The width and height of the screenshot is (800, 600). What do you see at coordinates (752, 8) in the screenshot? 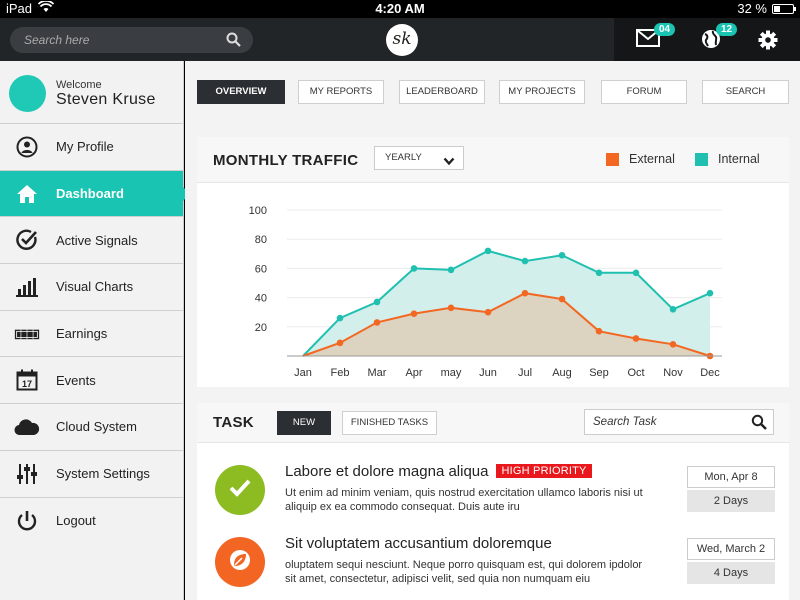
I see `battery-percent: 32 %` at bounding box center [752, 8].